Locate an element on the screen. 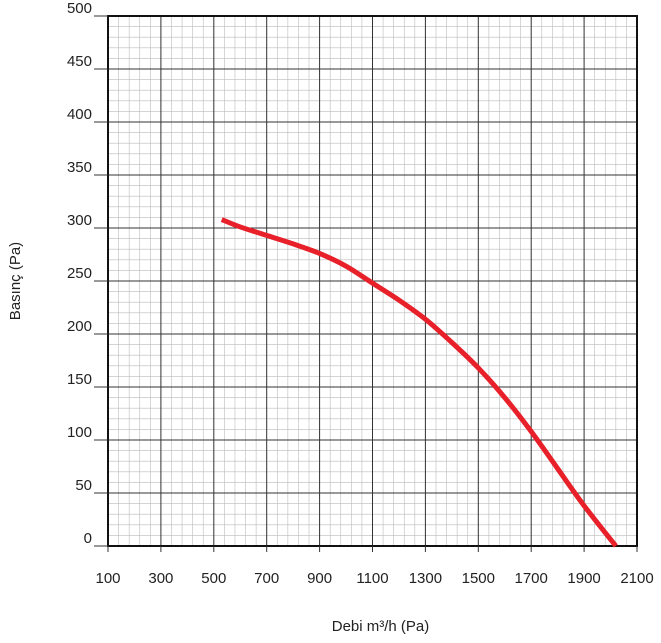 The width and height of the screenshot is (661, 643). y-tick-label: 450 is located at coordinates (79, 61).